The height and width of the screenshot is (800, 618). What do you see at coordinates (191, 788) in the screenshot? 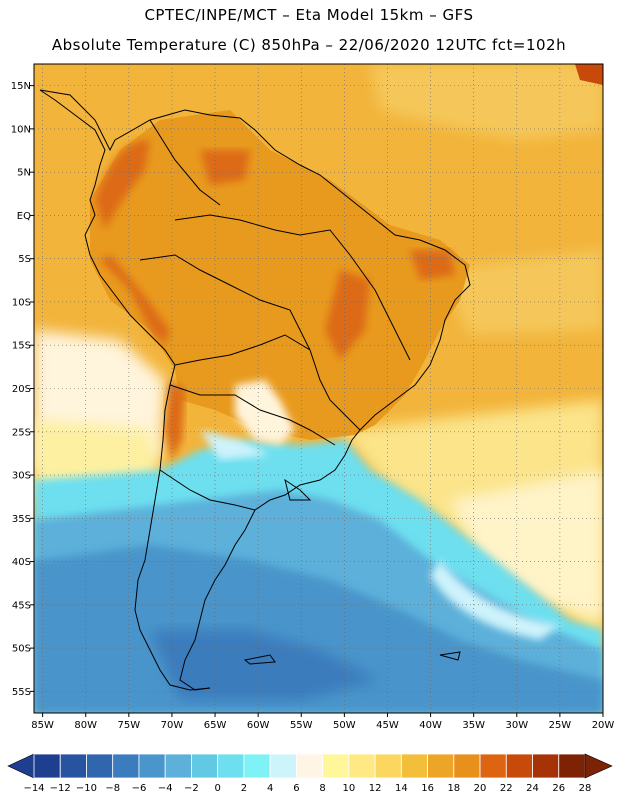
I see `colorbar-label: −2` at bounding box center [191, 788].